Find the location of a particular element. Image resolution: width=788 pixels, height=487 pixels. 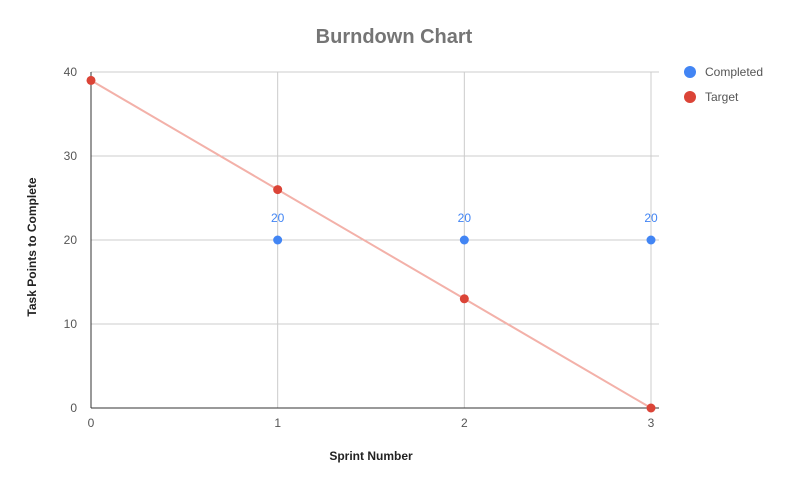

data-labels: 20 20 20 is located at coordinates (464, 218).